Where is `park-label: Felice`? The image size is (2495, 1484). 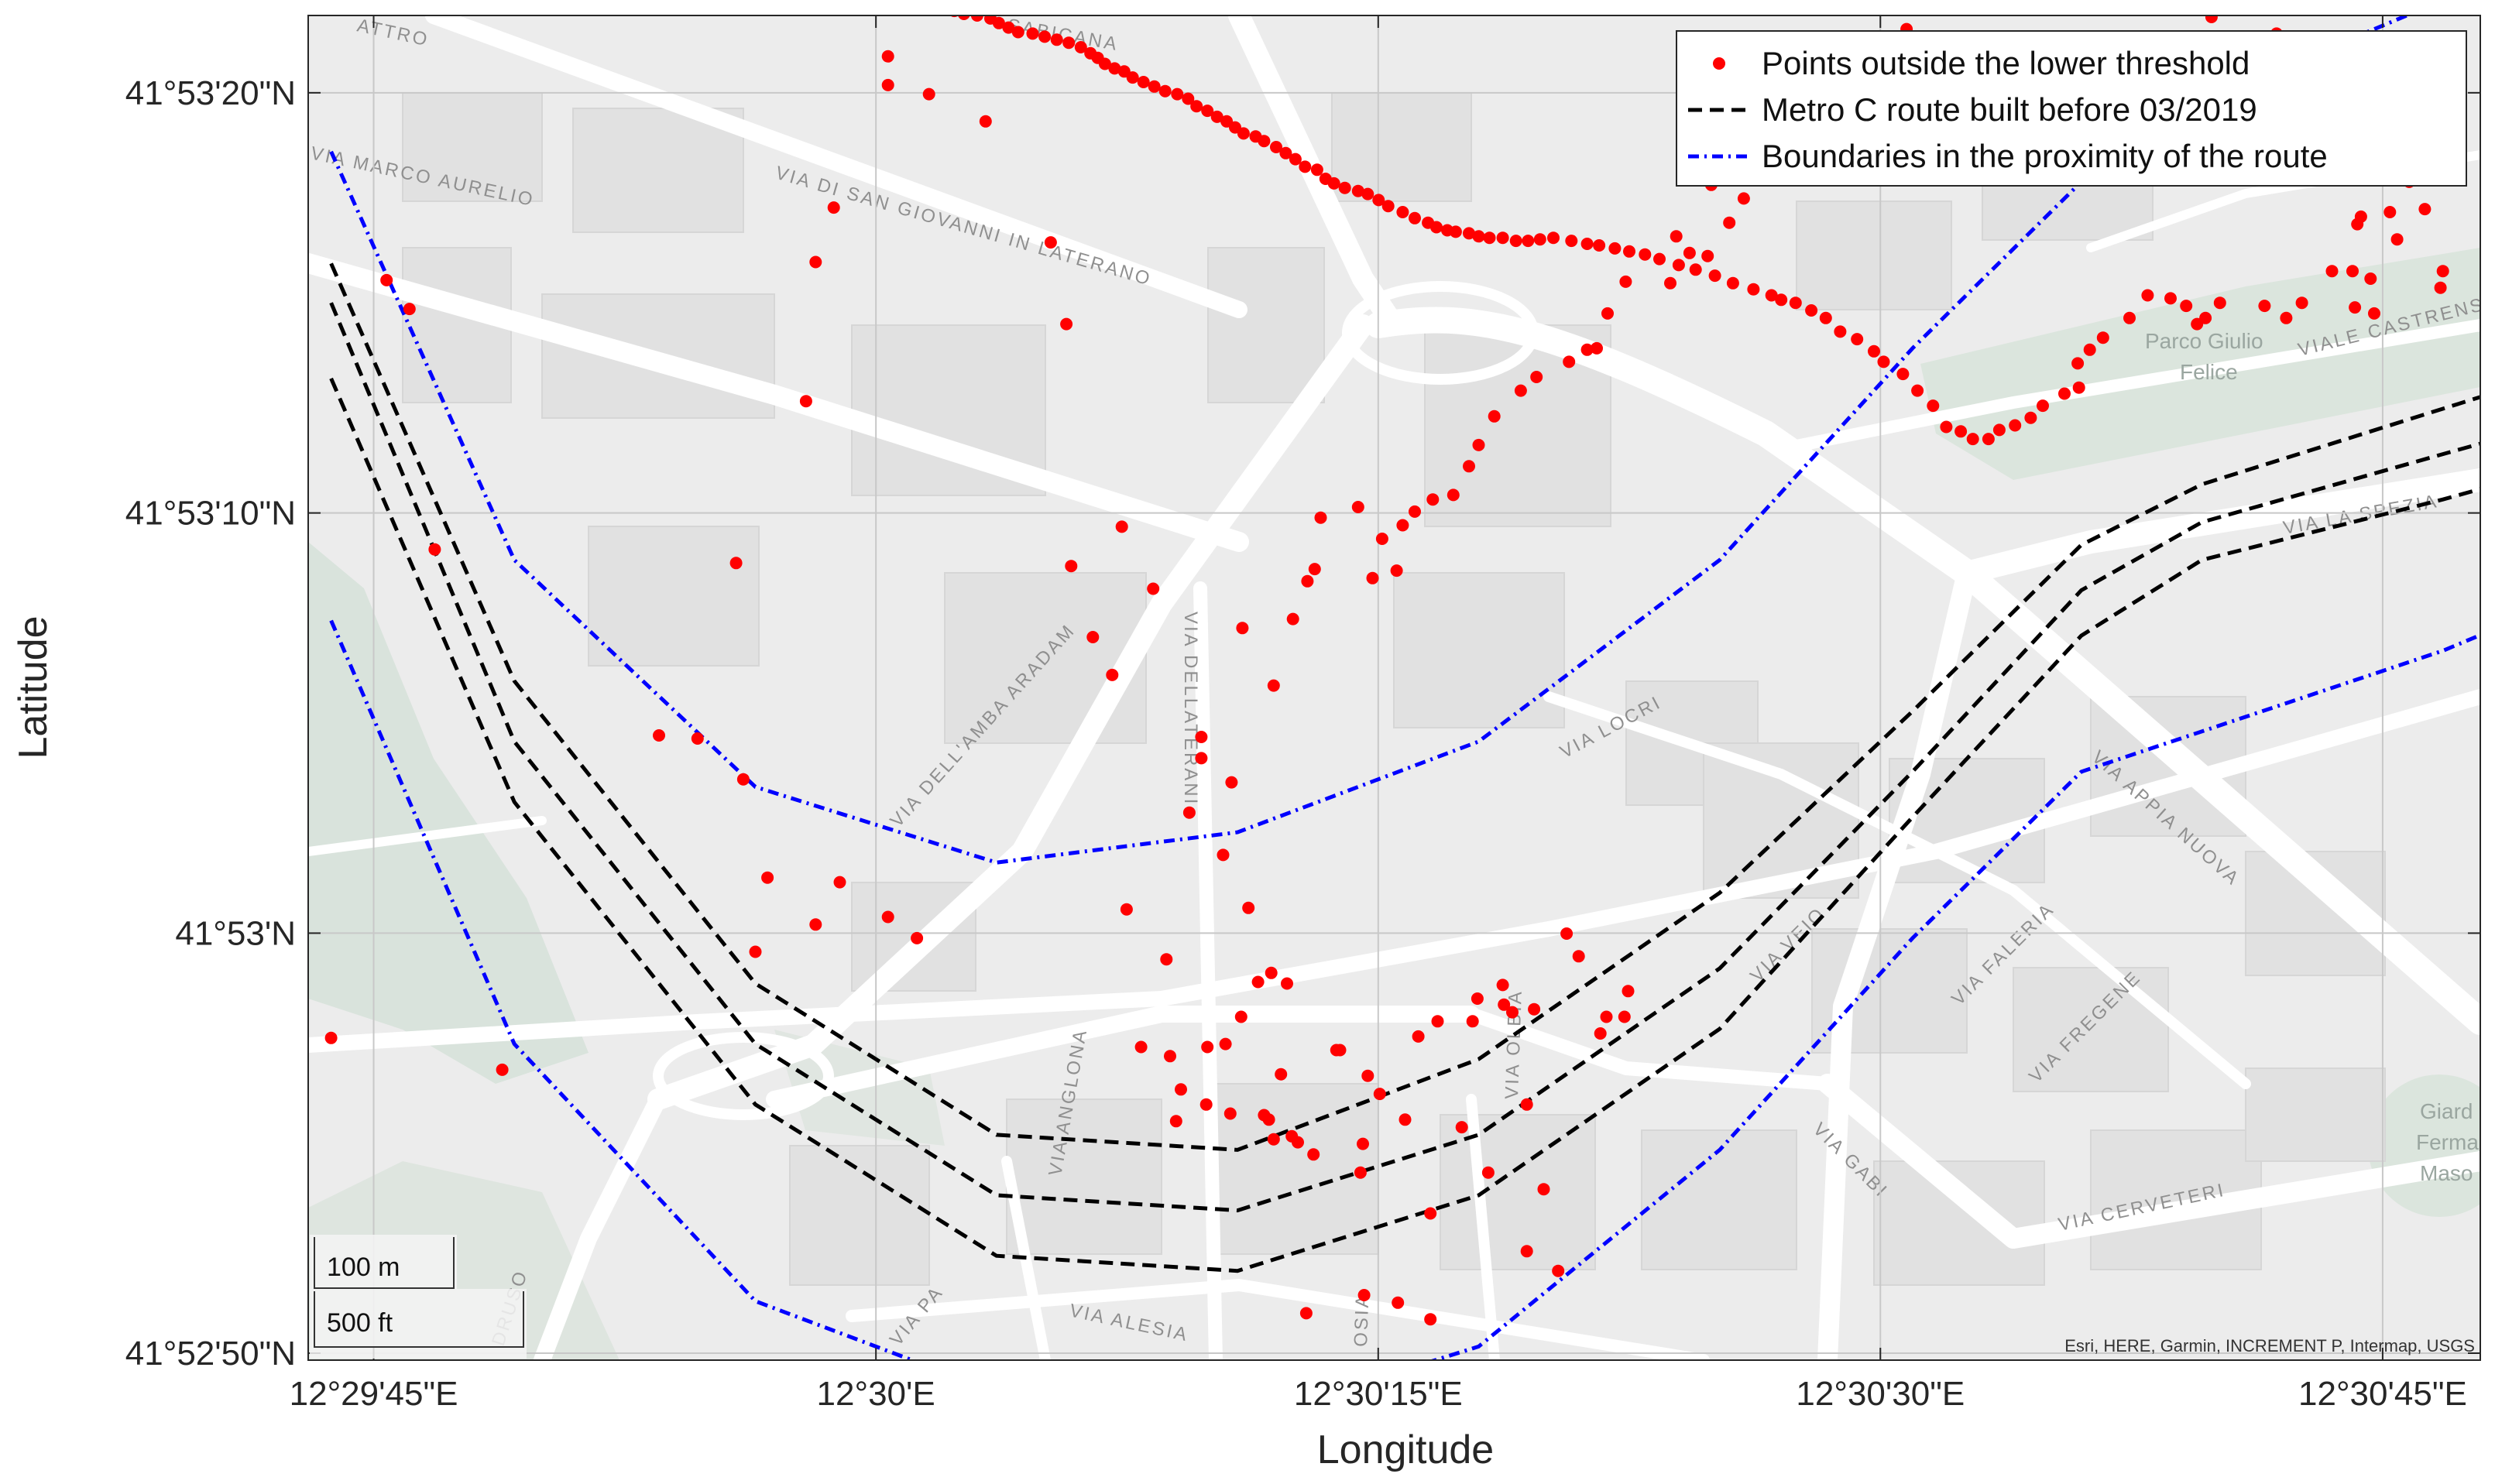
park-label: Felice is located at coordinates (2209, 372).